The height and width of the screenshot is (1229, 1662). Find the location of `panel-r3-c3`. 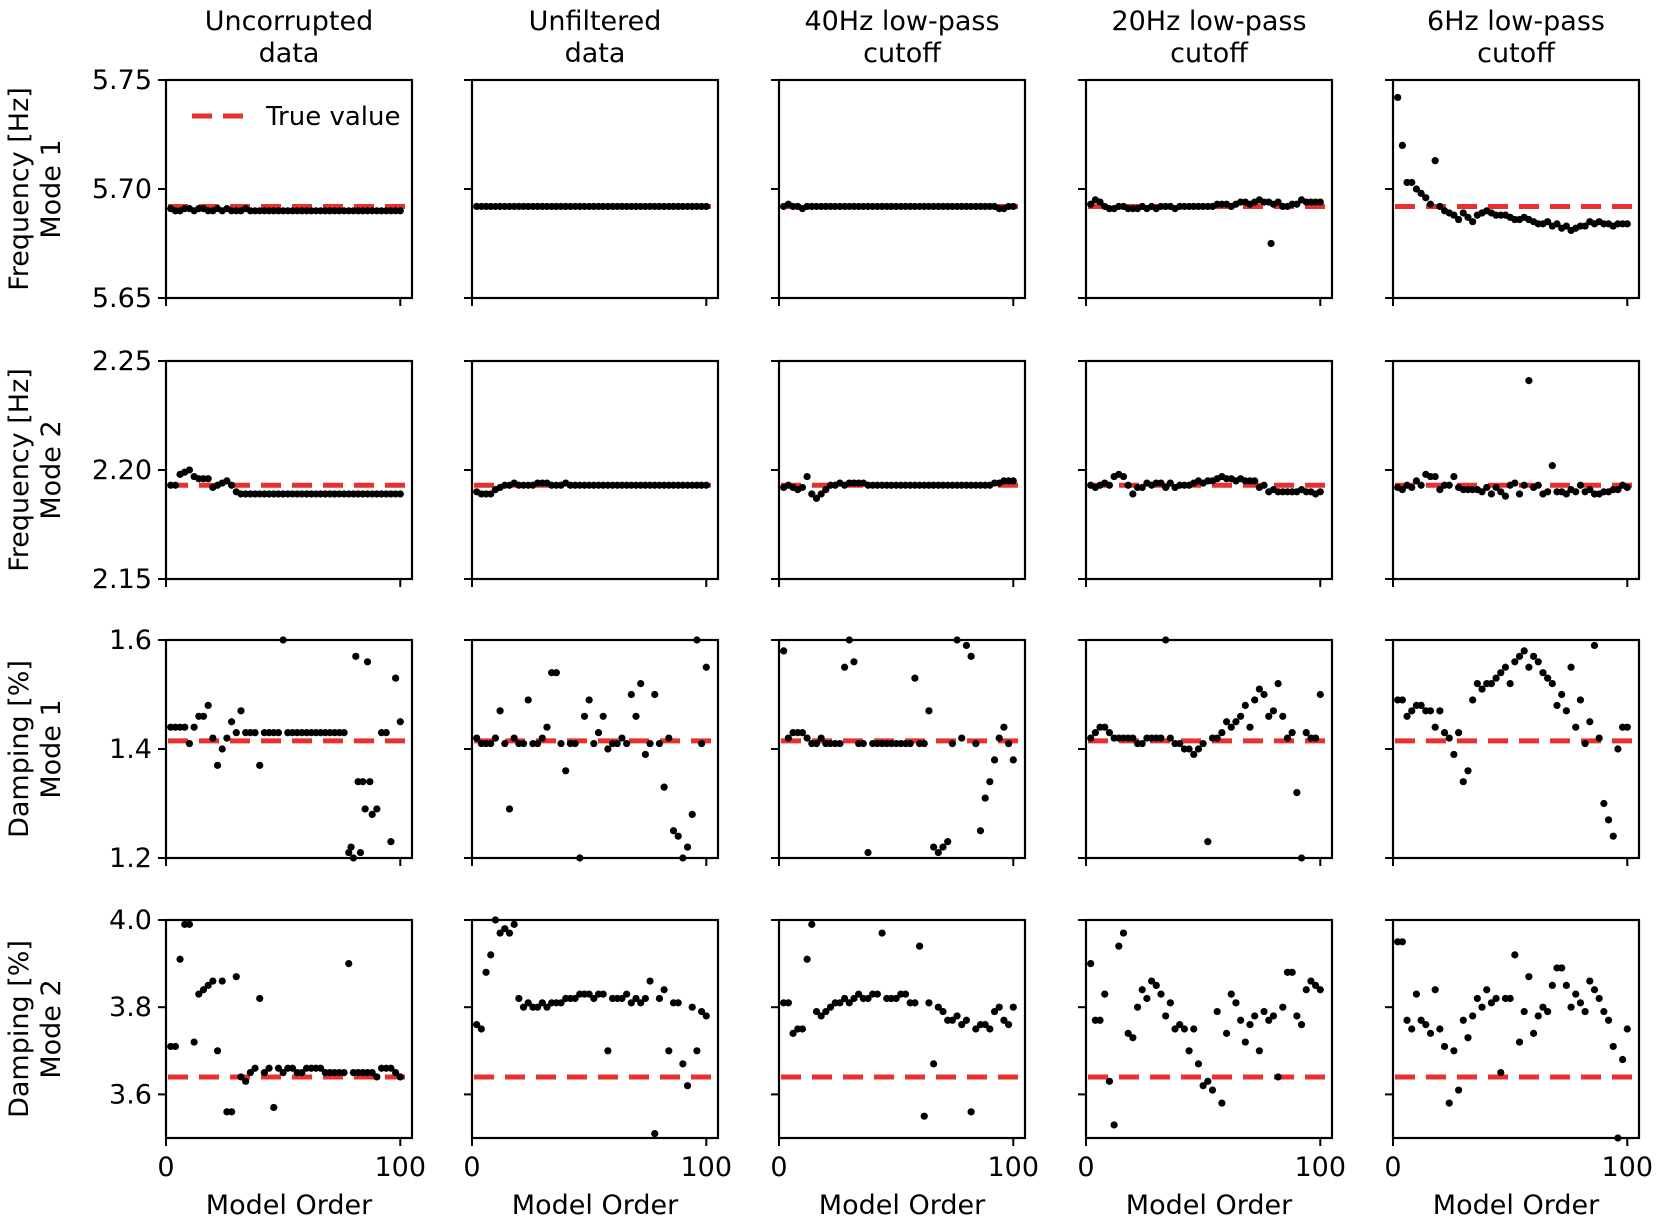

panel-r3-c3 is located at coordinates (899, 751).